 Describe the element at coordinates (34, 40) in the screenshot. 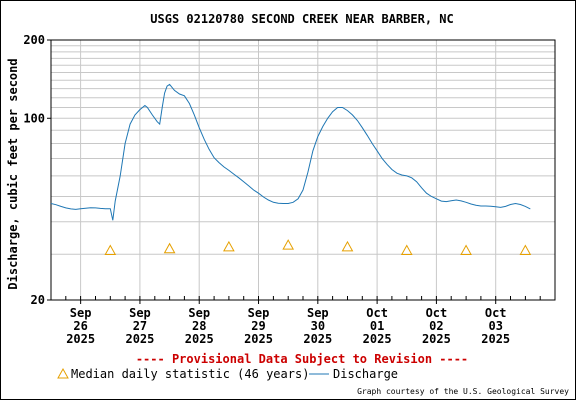

I see `y-tick-label: 200` at that location.